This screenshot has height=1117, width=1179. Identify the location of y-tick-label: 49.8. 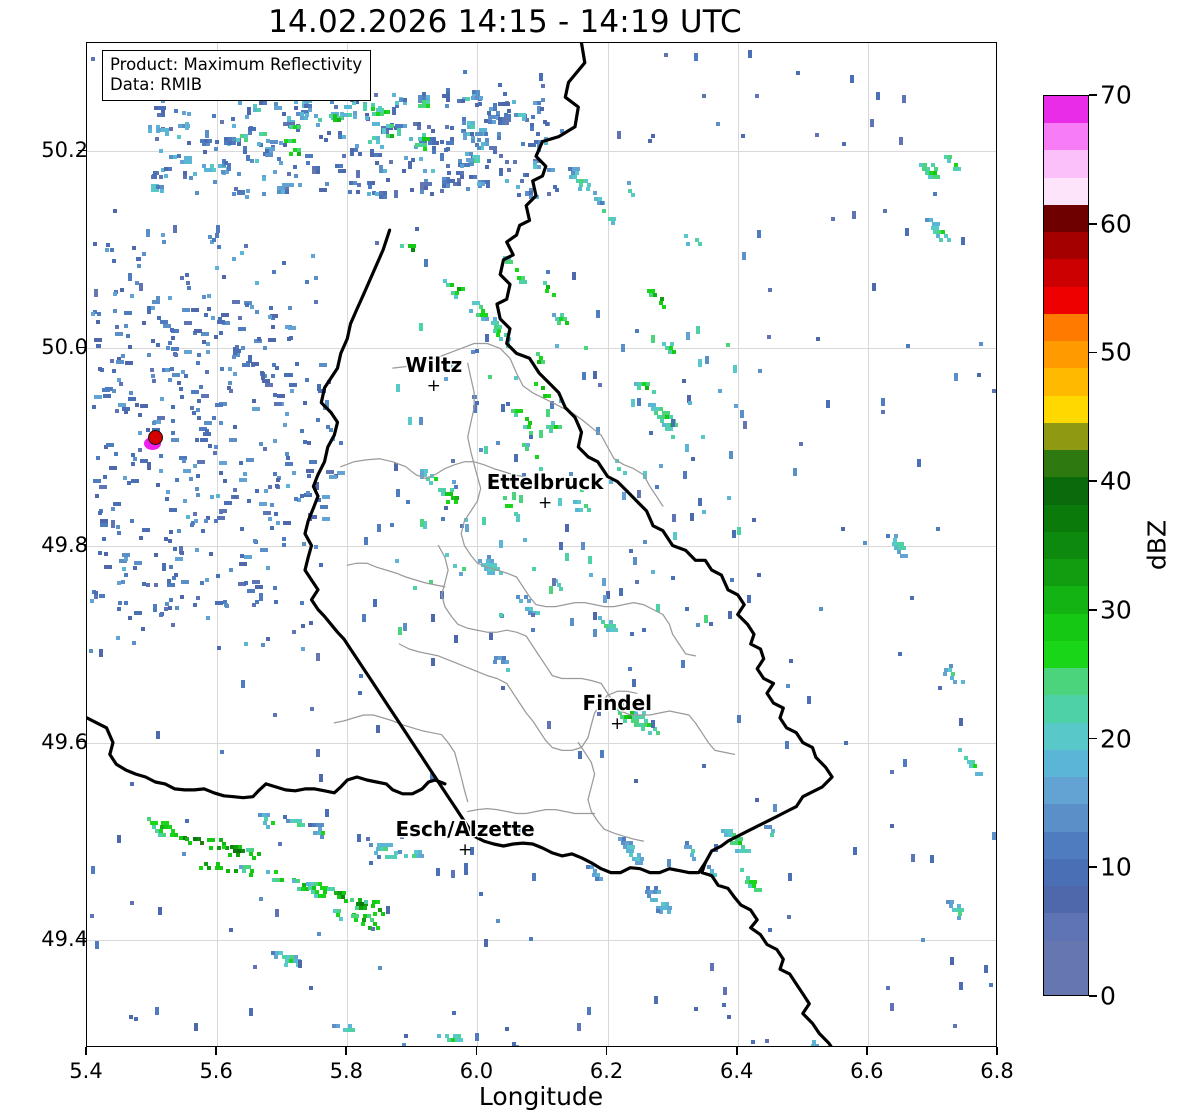
(64, 544).